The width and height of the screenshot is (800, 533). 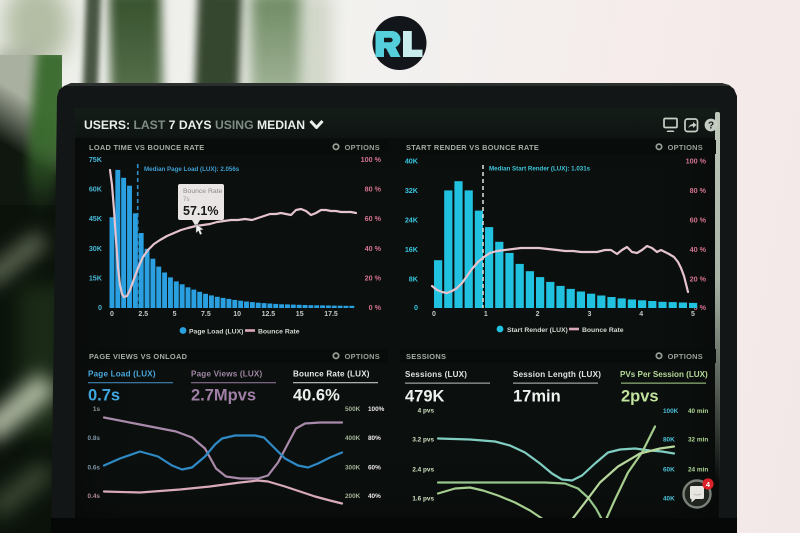 What do you see at coordinates (472, 147) in the screenshot?
I see `svg-text: START RENDER VS BOUNCE RATE` at bounding box center [472, 147].